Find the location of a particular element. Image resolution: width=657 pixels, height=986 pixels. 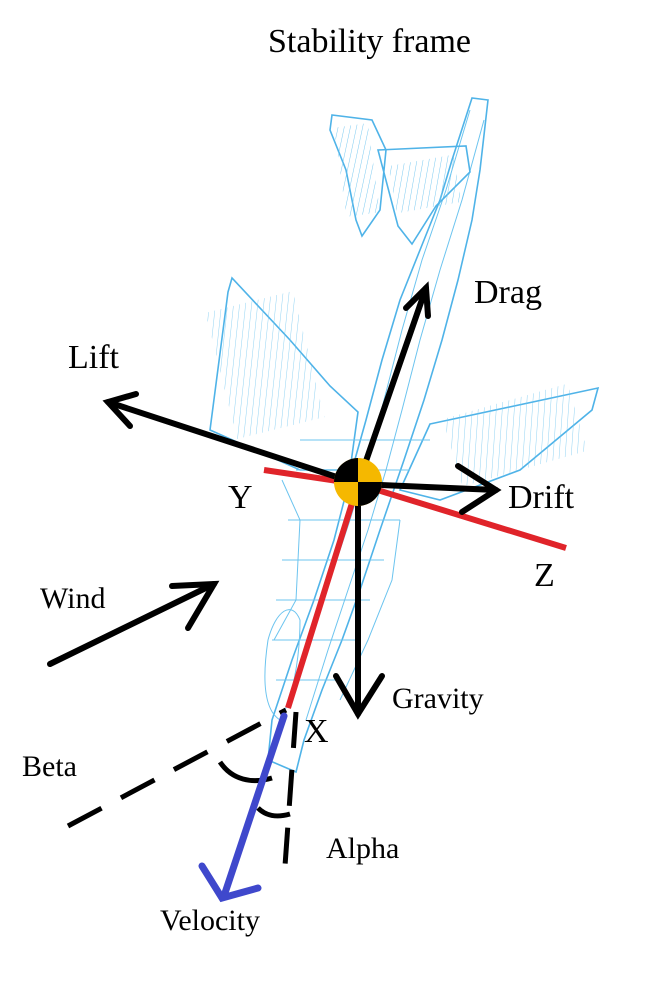

velocity-arrow is located at coordinates (243, 807).